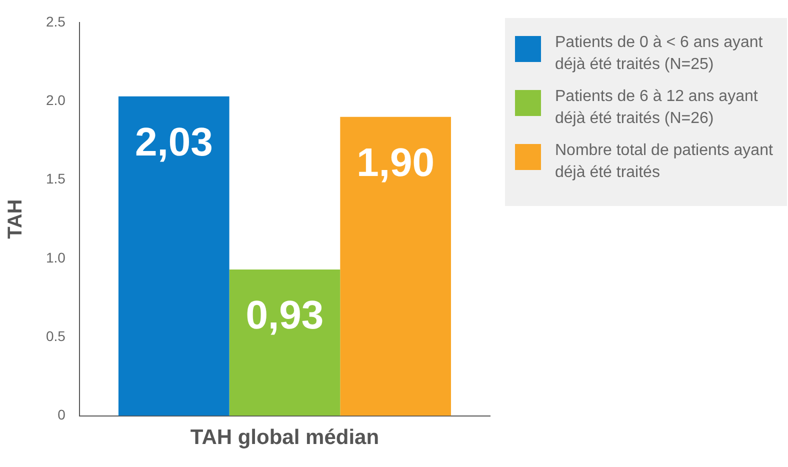 Image resolution: width=788 pixels, height=467 pixels. What do you see at coordinates (395, 162) in the screenshot?
I see `data-label: 1,90` at bounding box center [395, 162].